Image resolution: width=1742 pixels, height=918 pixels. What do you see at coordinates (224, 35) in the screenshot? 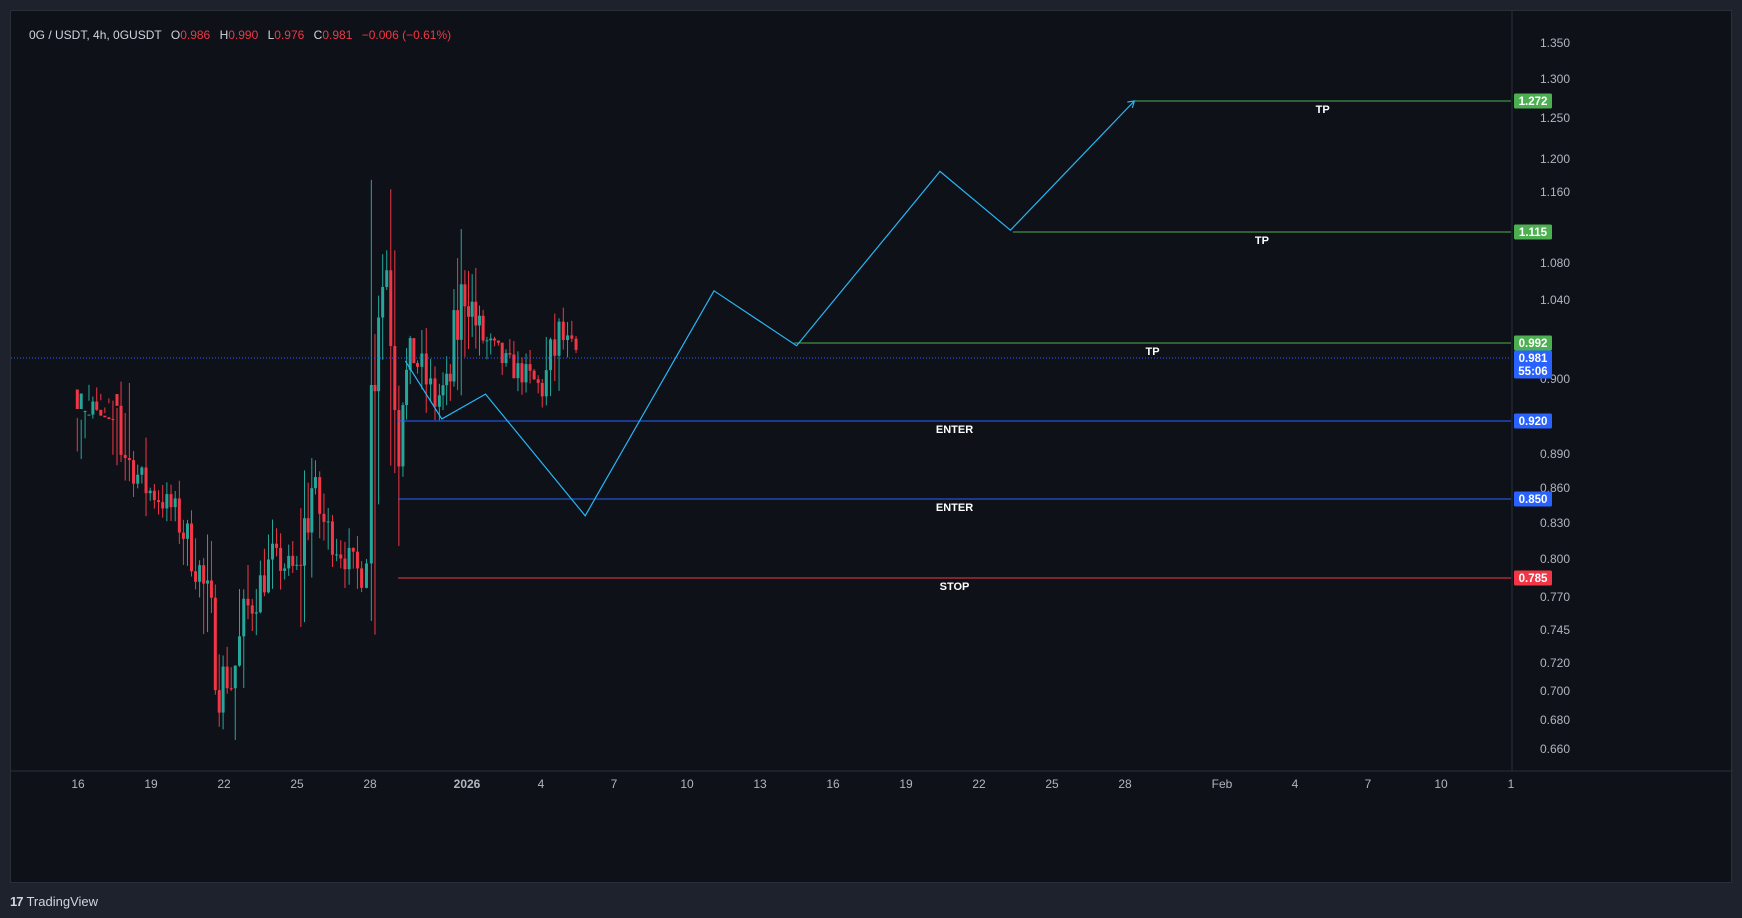
I see `high-label: H` at bounding box center [224, 35].